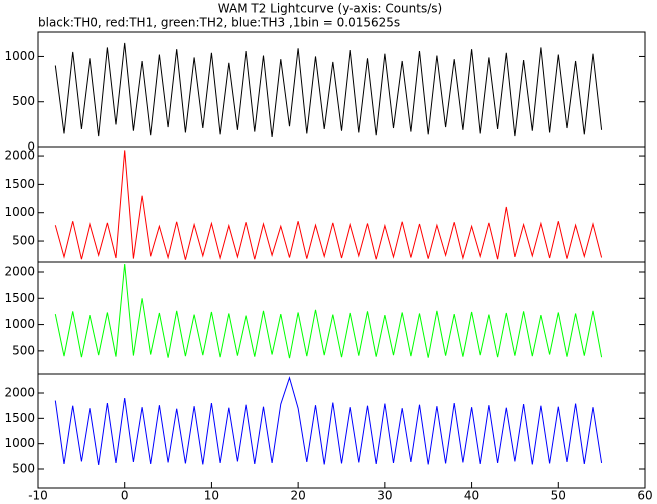 The width and height of the screenshot is (657, 504). Describe the element at coordinates (38, 496) in the screenshot. I see `x-tick-label: -10` at that location.